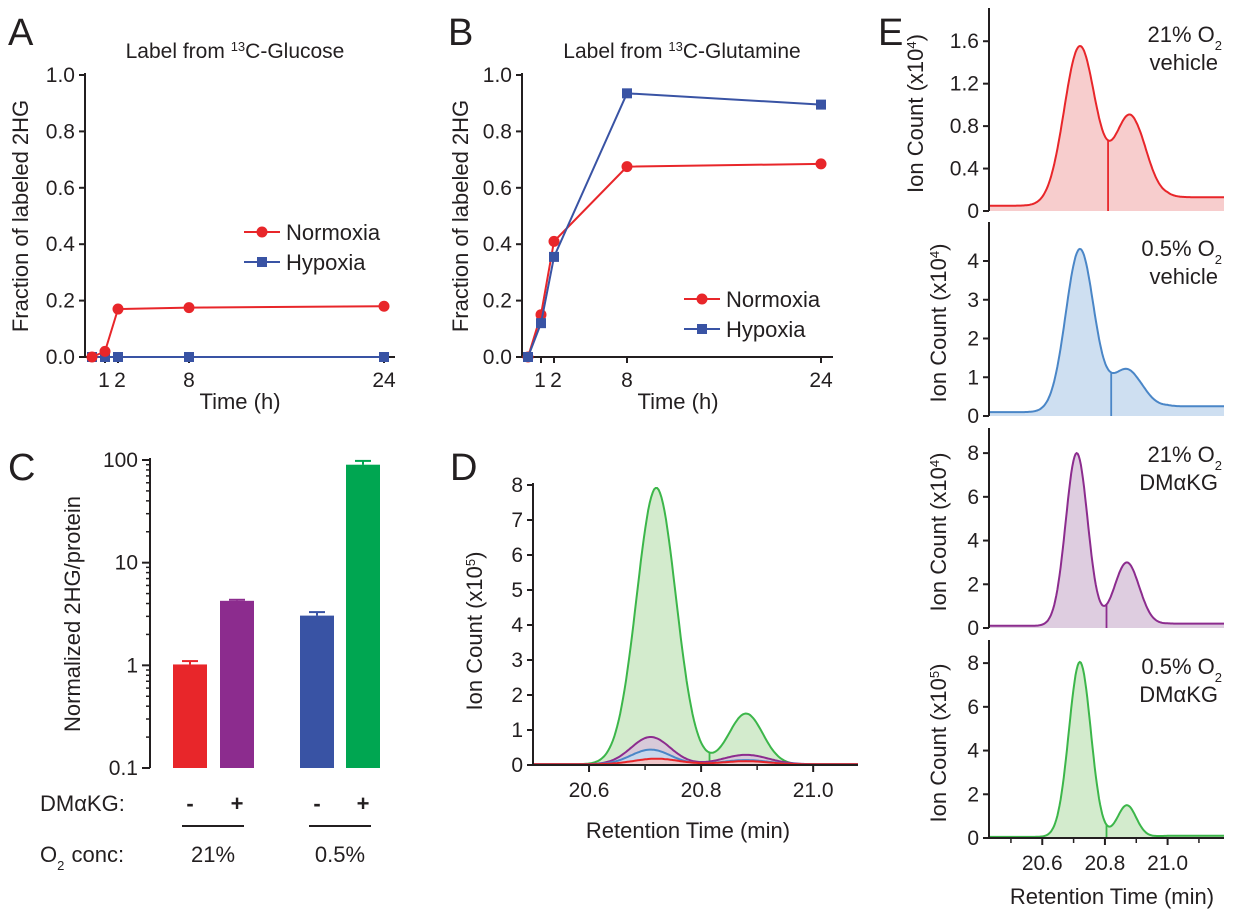 Image resolution: width=1235 pixels, height=919 pixels. I want to click on series-line-normoxia, so click(238, 331).